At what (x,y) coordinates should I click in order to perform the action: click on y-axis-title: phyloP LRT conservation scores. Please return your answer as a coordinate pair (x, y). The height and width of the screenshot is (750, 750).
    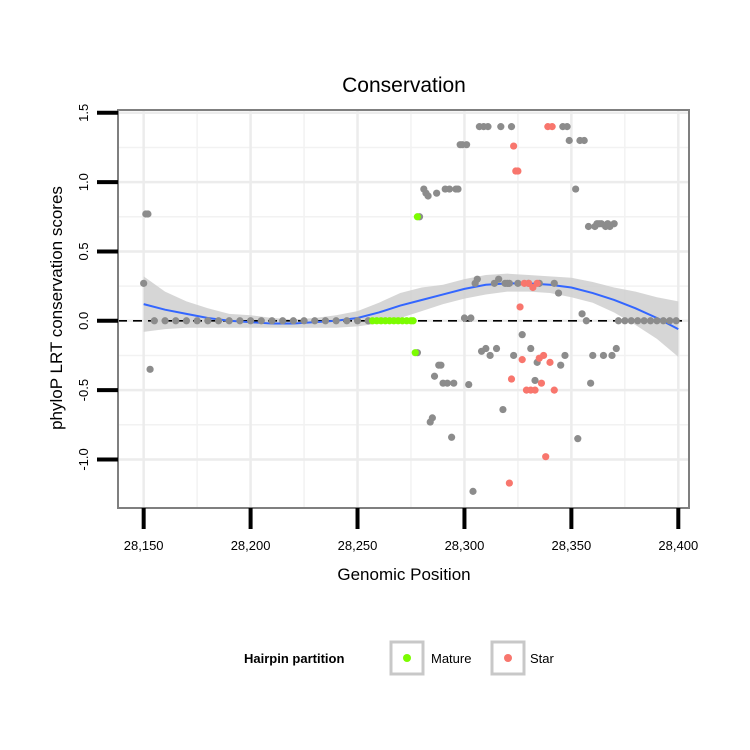
    Looking at the image, I should click on (56, 308).